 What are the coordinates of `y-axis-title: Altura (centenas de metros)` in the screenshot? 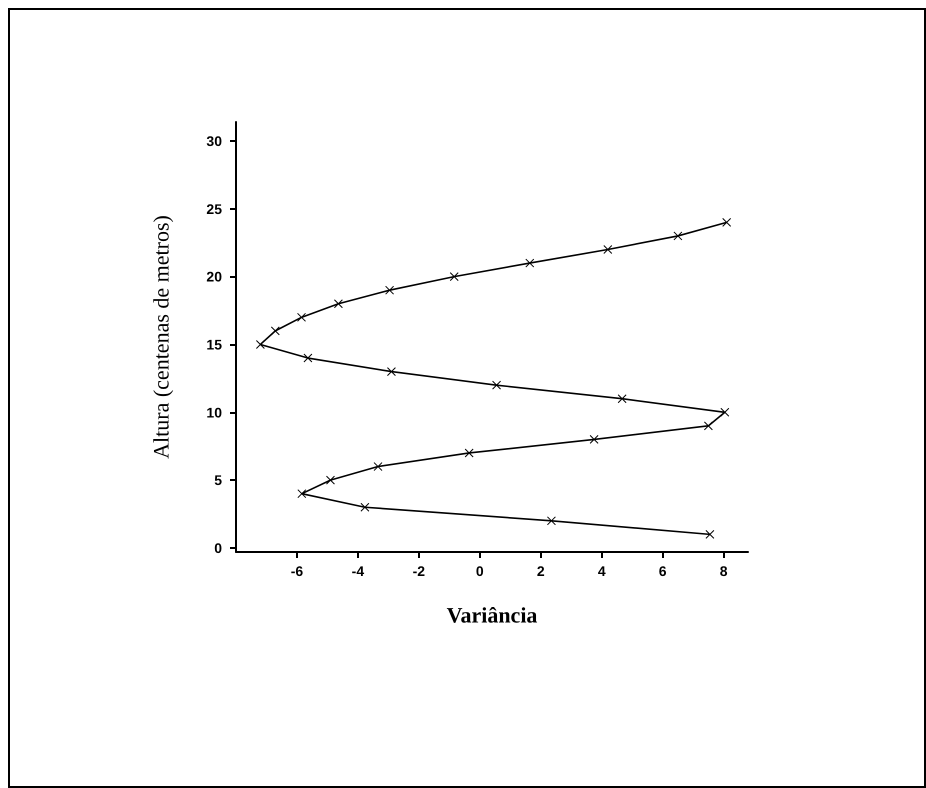 It's located at (161, 337).